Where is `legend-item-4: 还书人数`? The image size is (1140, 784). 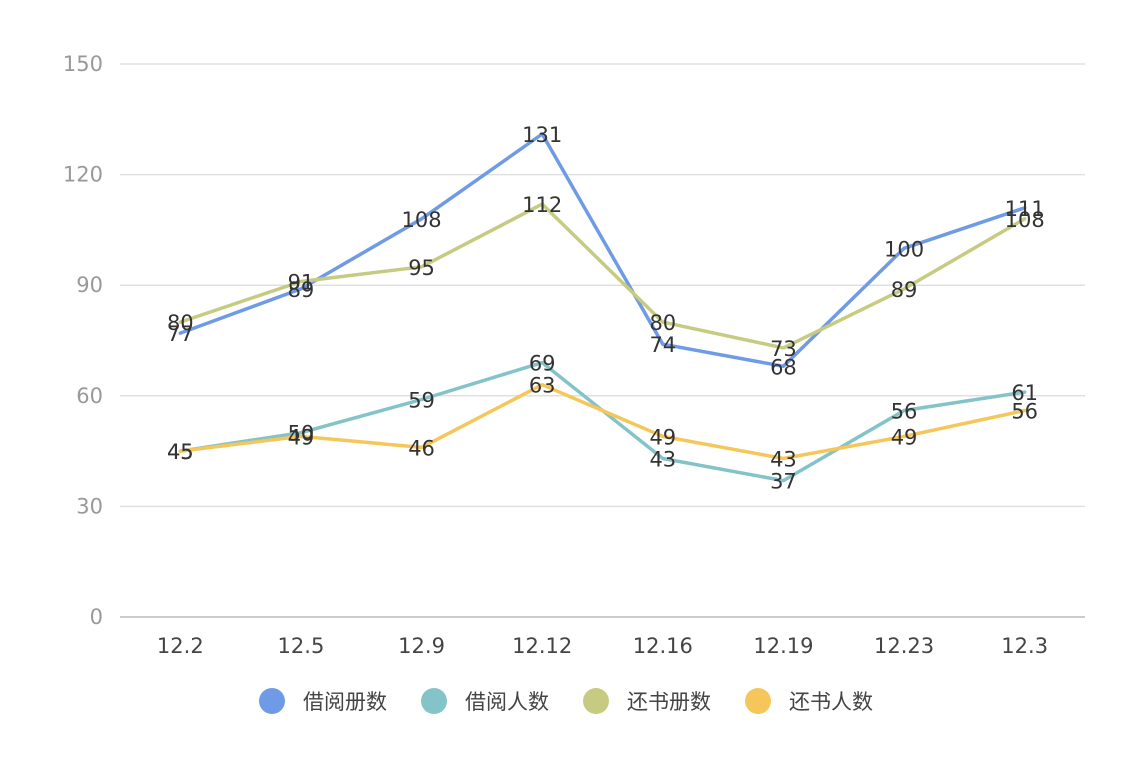
legend-item-4: 还书人数 is located at coordinates (809, 701).